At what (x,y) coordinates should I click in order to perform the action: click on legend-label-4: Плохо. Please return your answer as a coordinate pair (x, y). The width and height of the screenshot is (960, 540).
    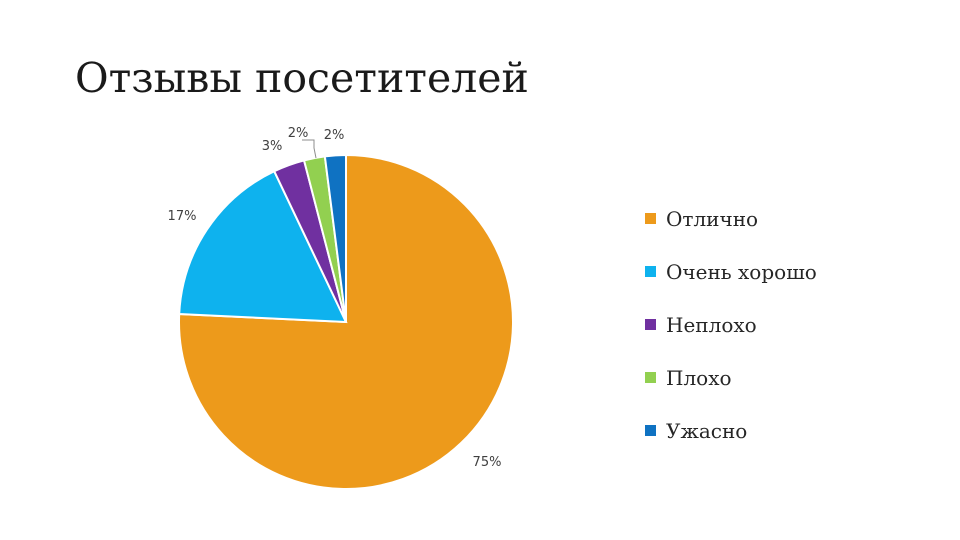
    Looking at the image, I should click on (699, 378).